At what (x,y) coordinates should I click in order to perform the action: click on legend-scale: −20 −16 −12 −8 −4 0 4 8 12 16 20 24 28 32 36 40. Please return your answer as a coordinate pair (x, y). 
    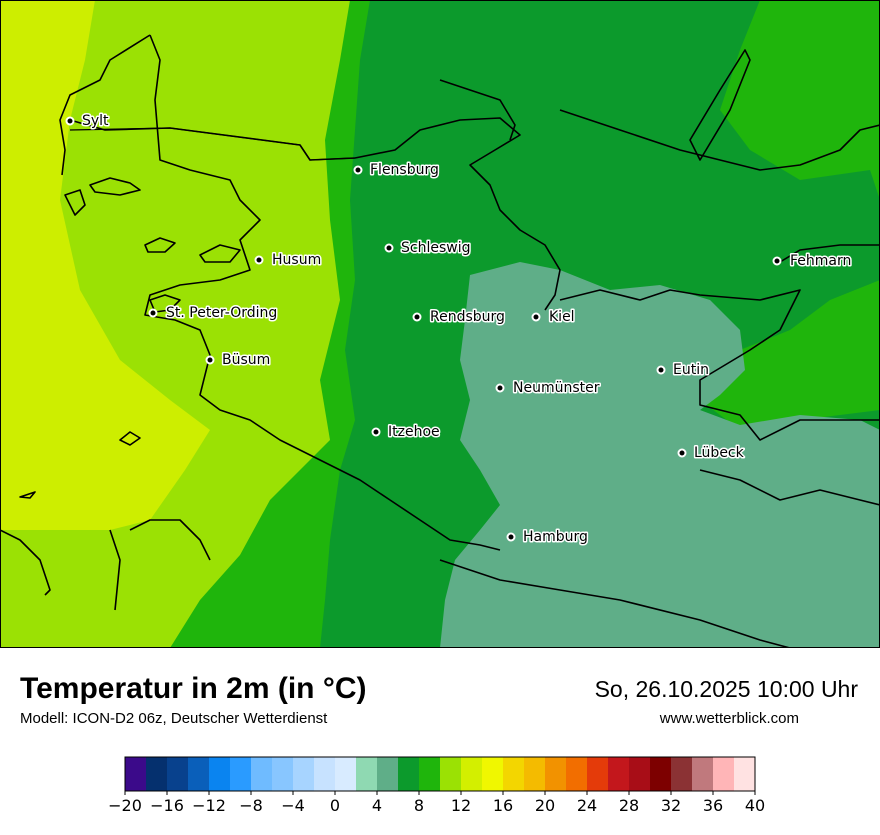
    Looking at the image, I should click on (436, 785).